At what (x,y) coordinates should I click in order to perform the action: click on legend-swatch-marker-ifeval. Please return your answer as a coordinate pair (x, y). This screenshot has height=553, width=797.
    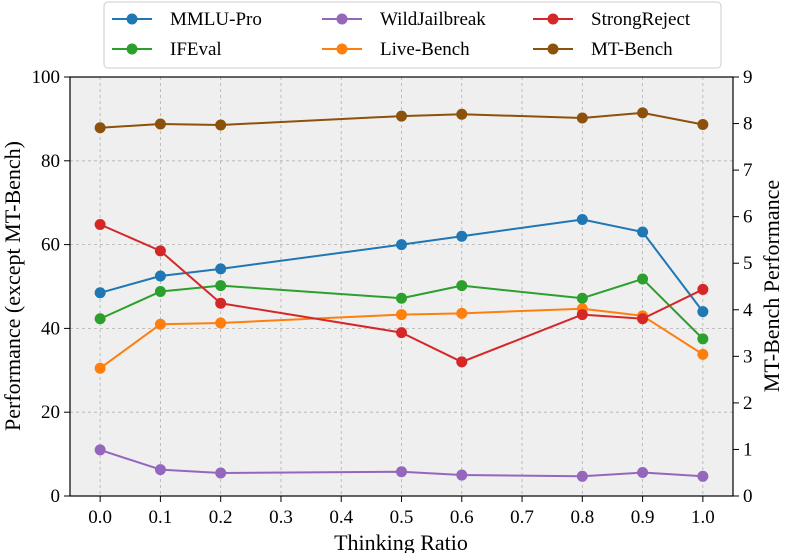
    Looking at the image, I should click on (132, 49).